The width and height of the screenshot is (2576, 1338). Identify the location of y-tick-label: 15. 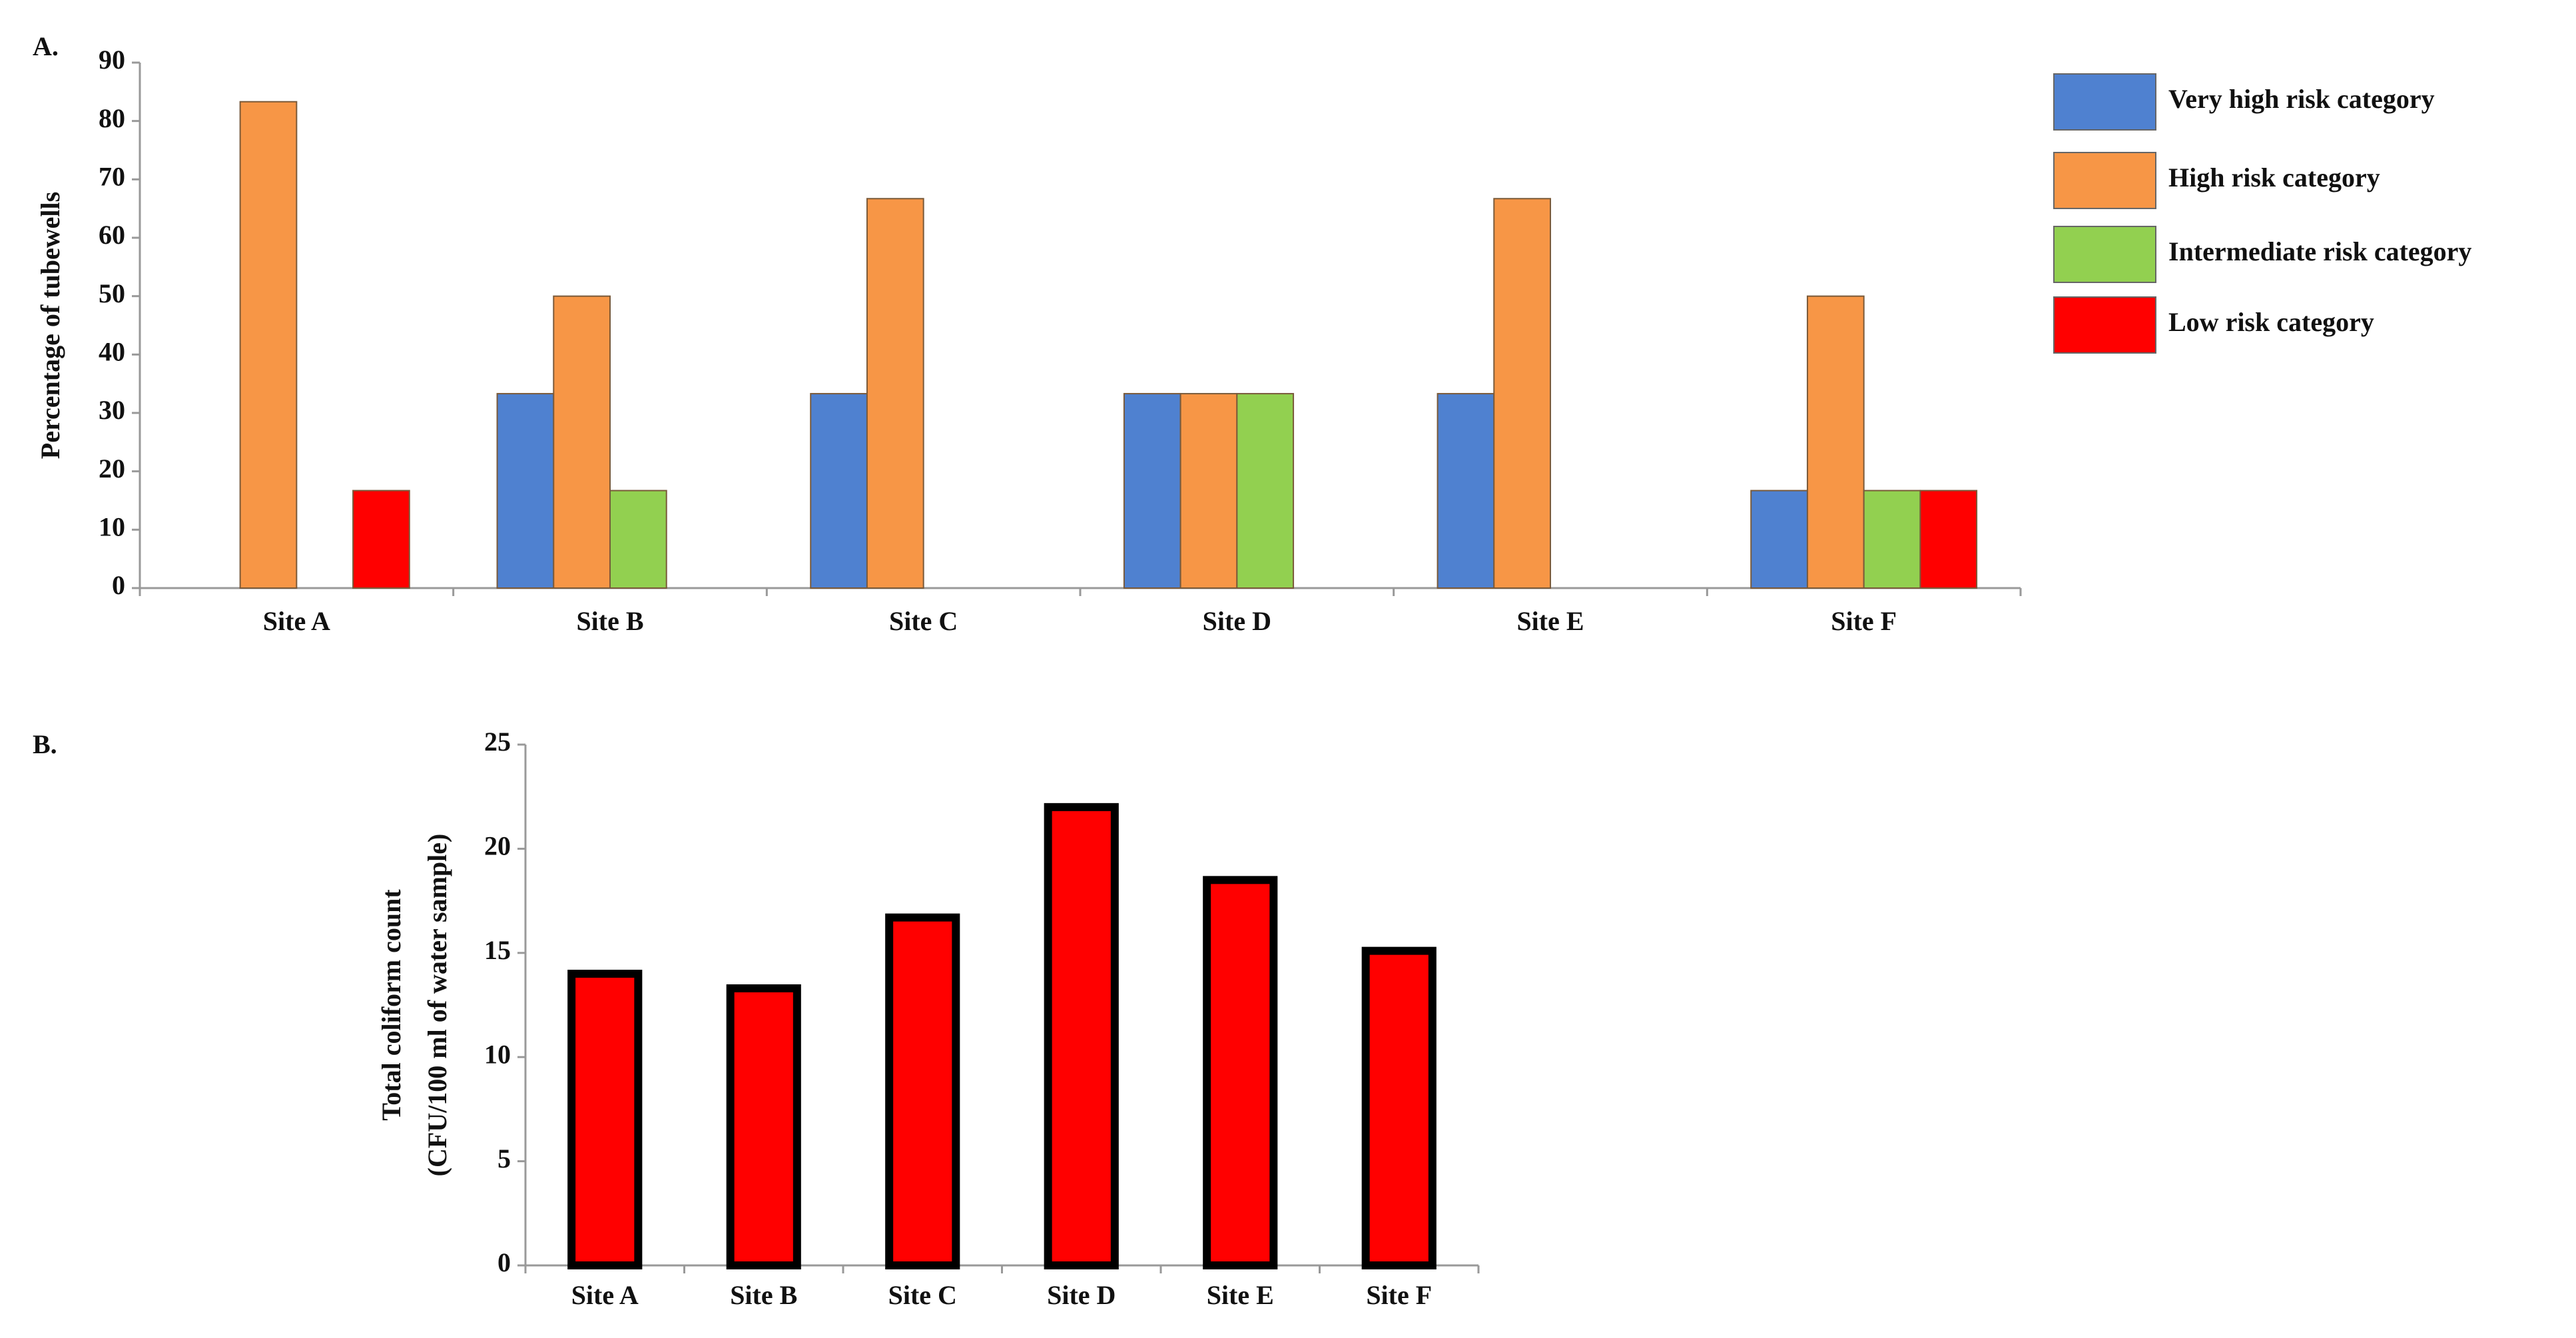
(497, 950).